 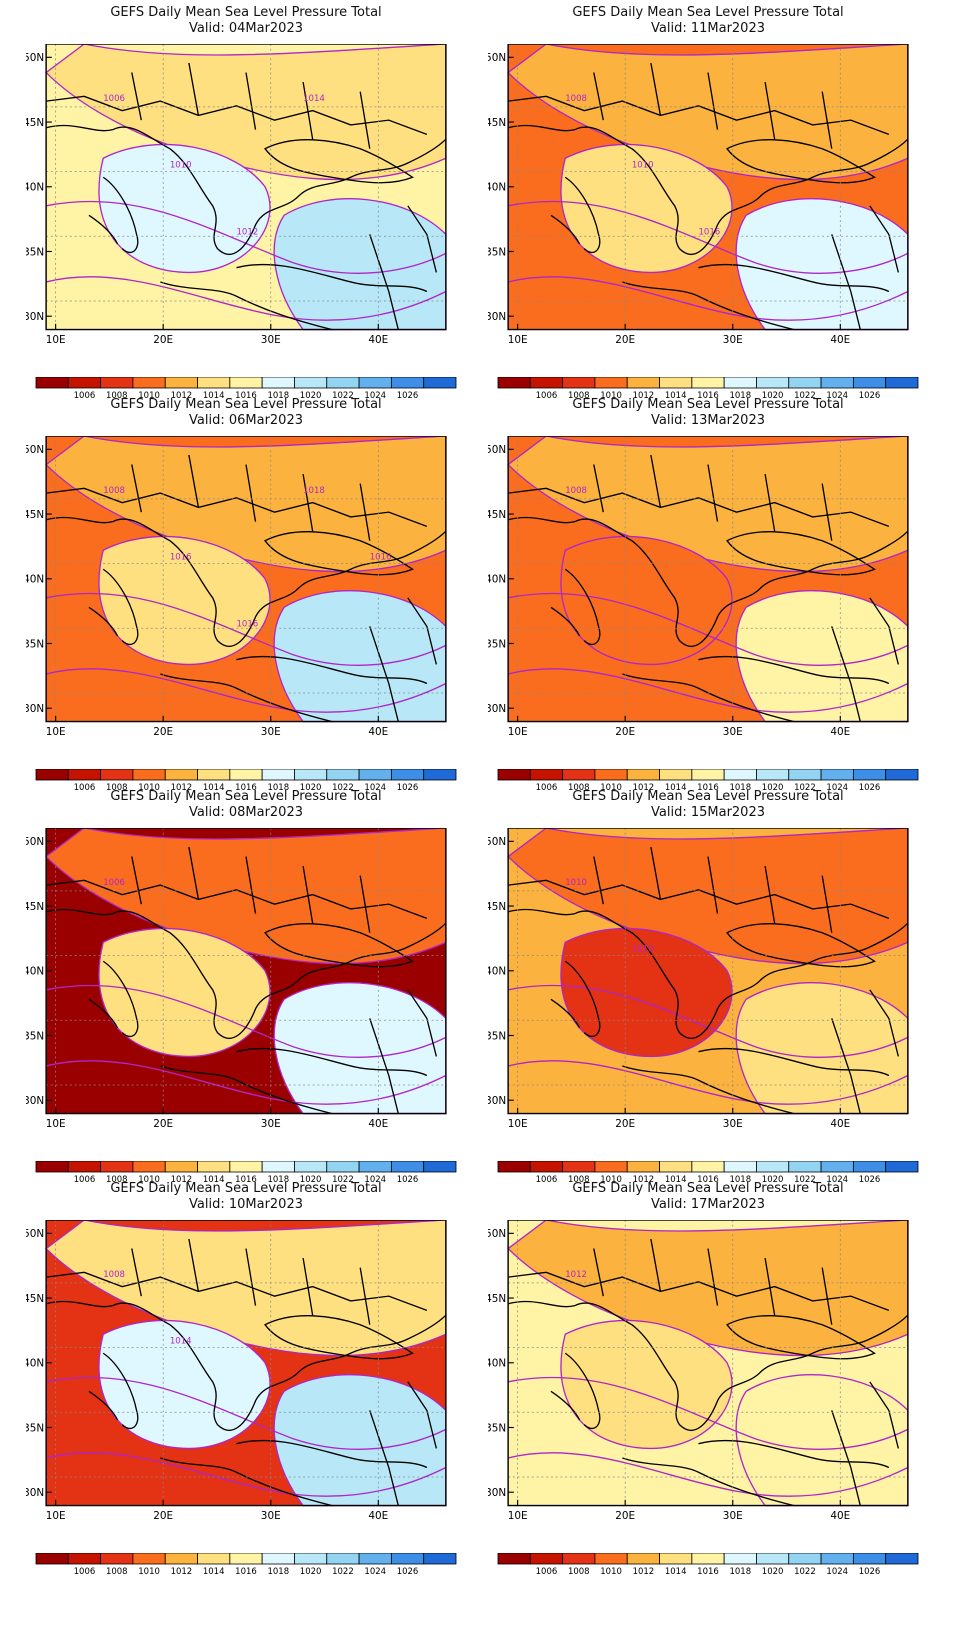 I want to click on contour-label: 1018, so click(x=314, y=491).